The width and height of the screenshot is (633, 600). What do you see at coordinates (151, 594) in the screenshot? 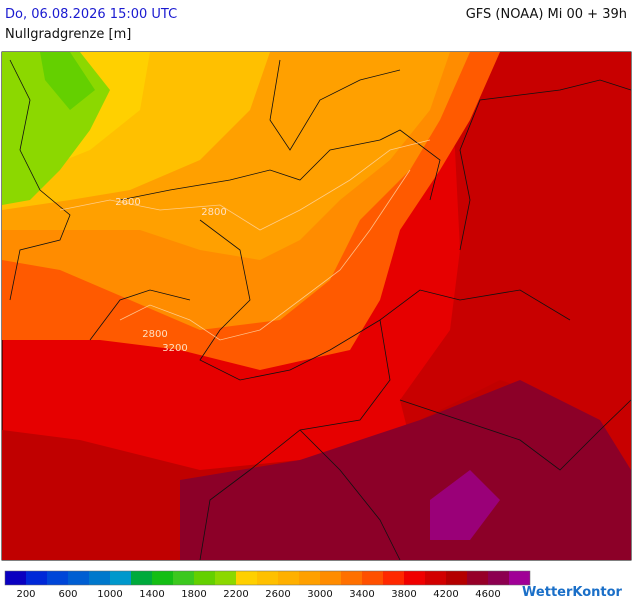
I see `legend-label: 1400` at bounding box center [151, 594].